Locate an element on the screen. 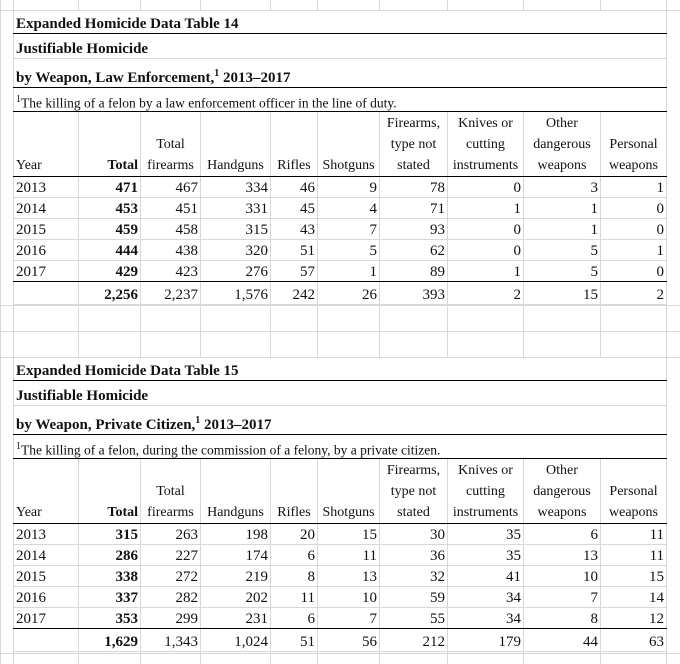 The image size is (680, 664). r3-row: by Weapon, Private Citizen,1 2013–2017 is located at coordinates (340, 420).